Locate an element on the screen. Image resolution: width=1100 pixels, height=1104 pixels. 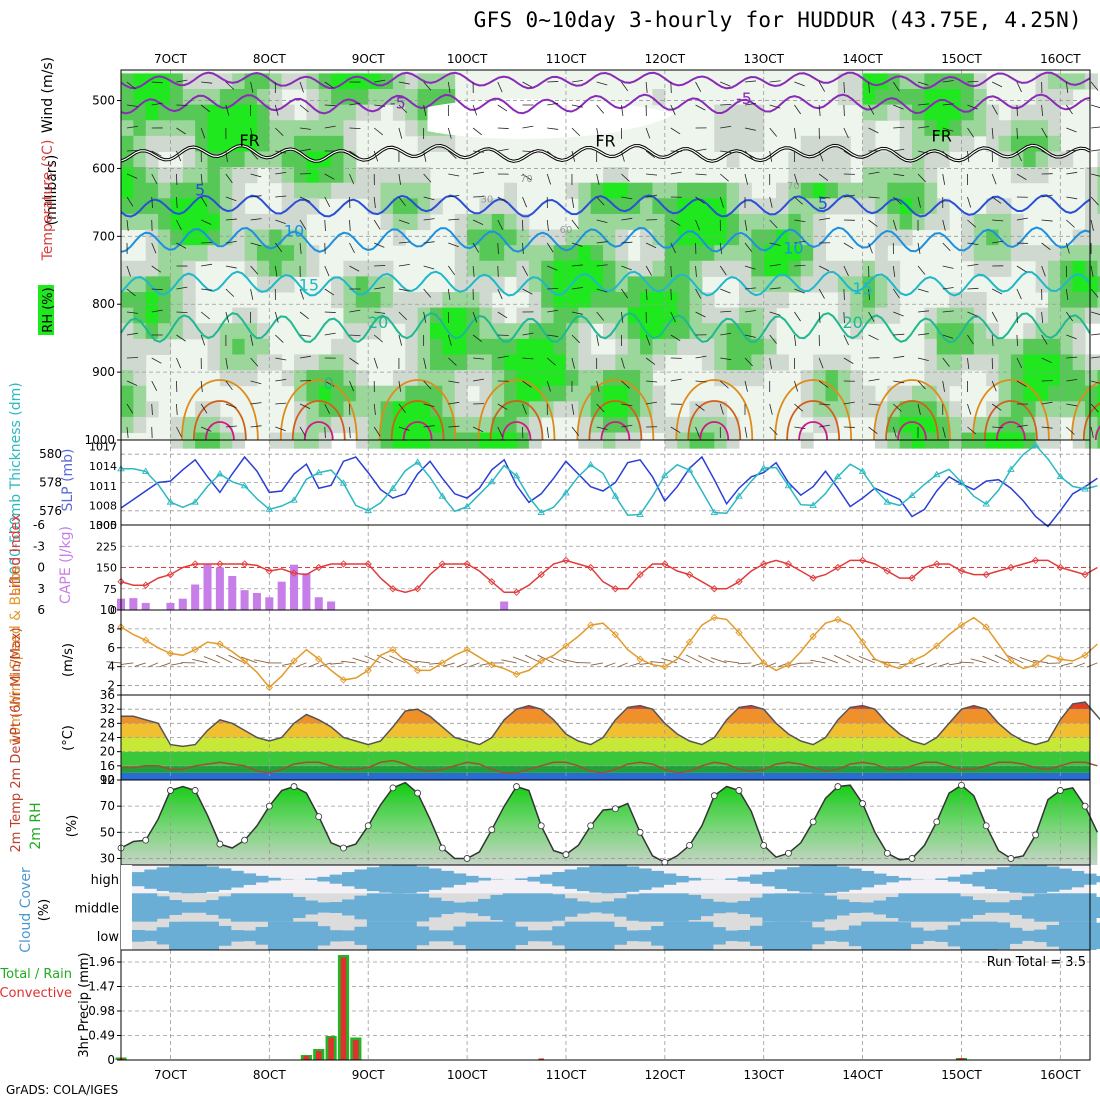
rh2m-unit-label: (%) is located at coordinates (72, 826).